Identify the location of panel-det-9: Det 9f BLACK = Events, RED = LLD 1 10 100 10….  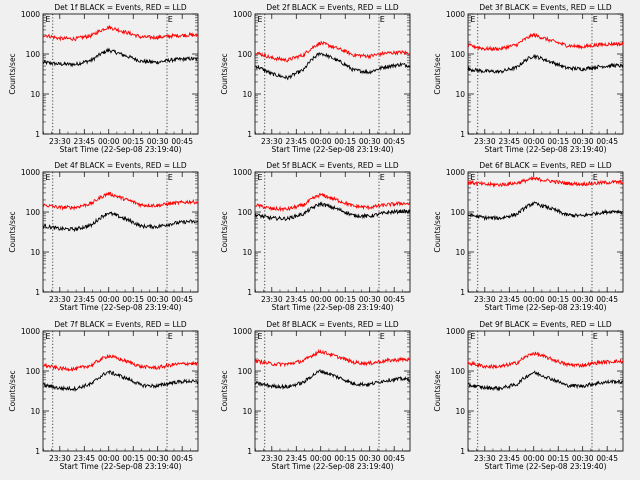
(528, 395).